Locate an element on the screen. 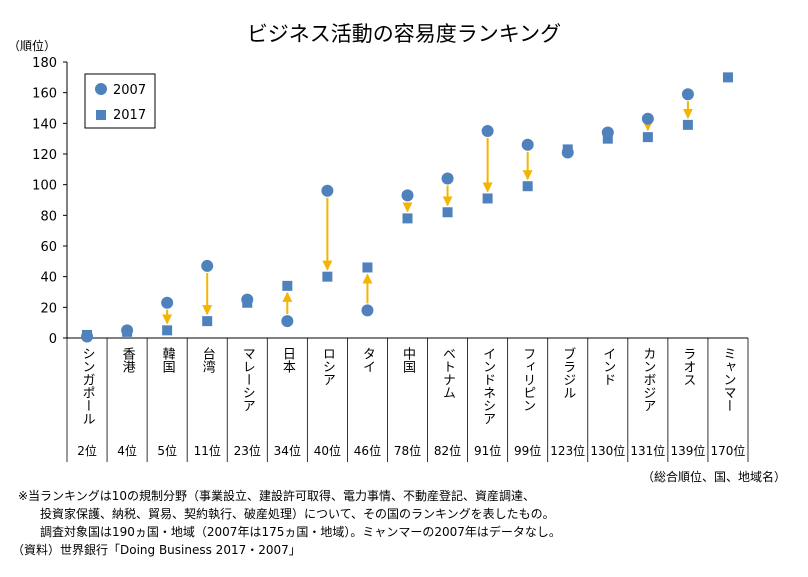 This screenshot has width=808, height=577. category-label: 日本 is located at coordinates (288, 360).